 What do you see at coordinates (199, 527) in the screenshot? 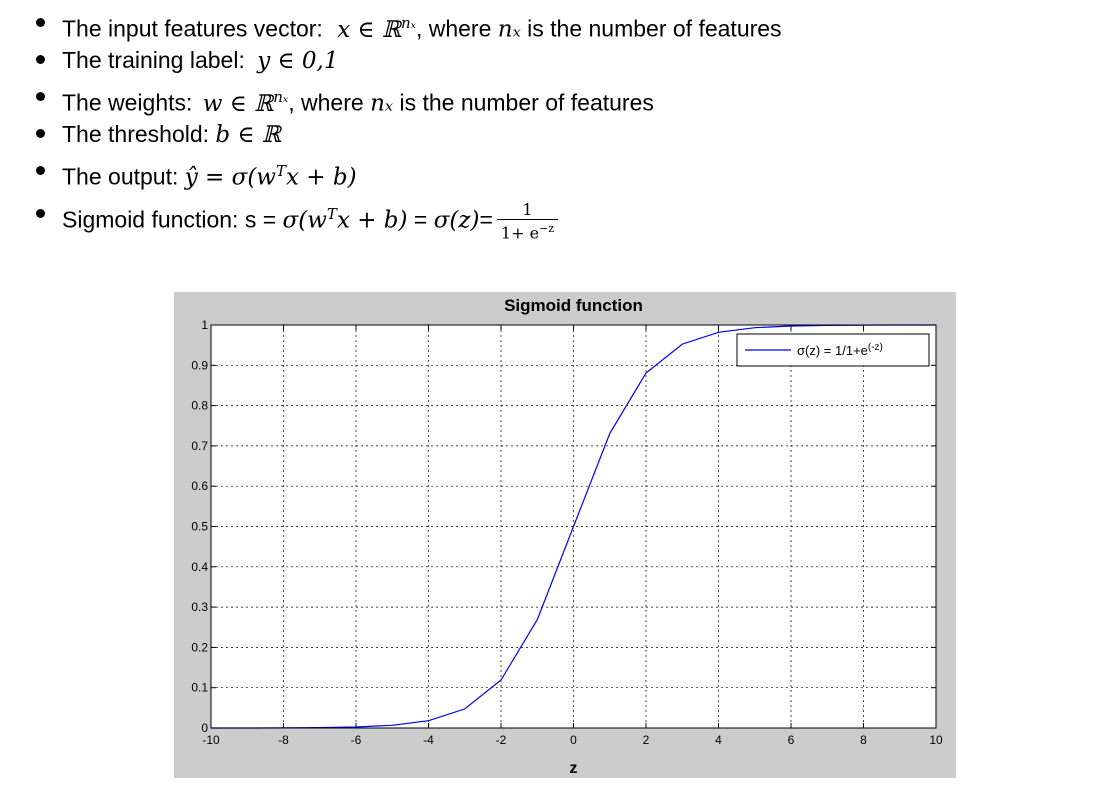
I see `y-tick-label: 0.5` at bounding box center [199, 527].